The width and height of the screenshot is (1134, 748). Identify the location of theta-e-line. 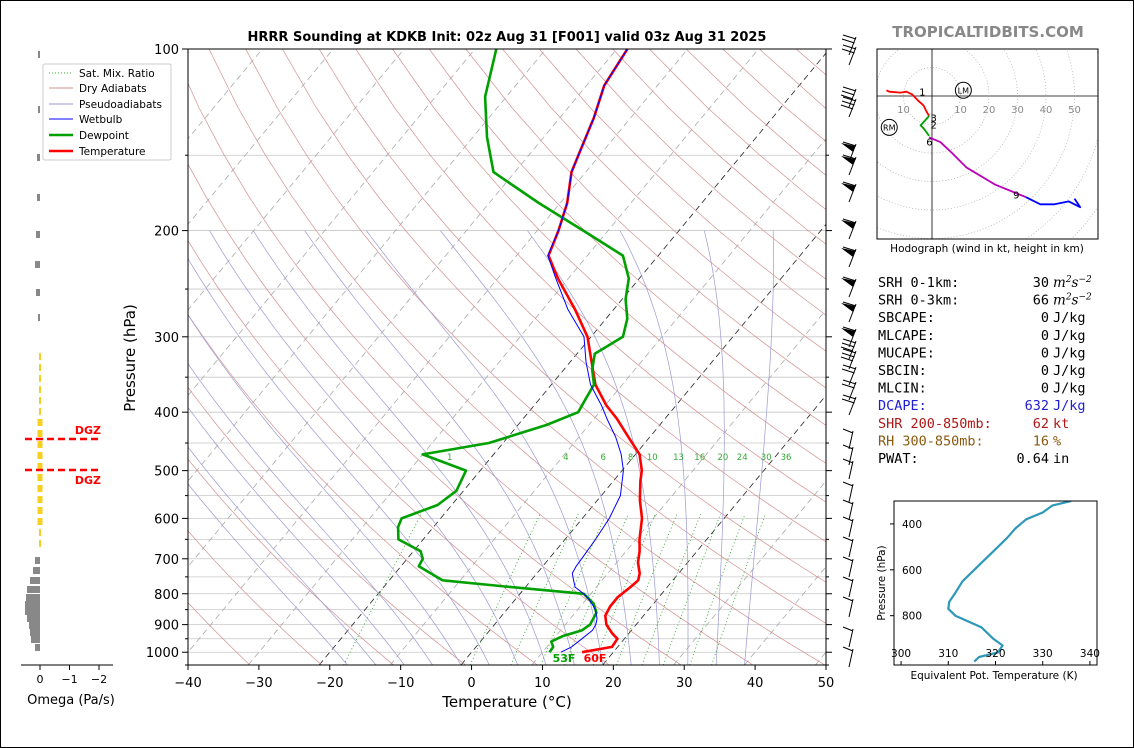
(1009, 582).